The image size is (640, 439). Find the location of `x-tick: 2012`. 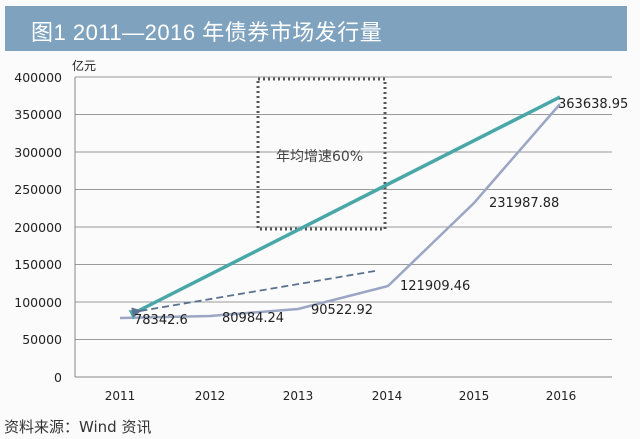

x-tick: 2012 is located at coordinates (210, 396).